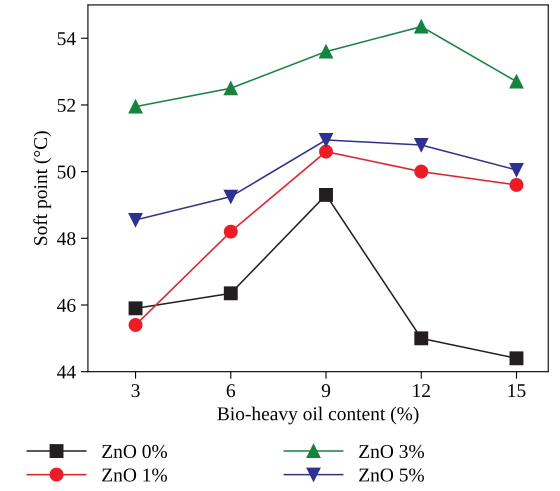 This screenshot has width=560, height=491. I want to click on legend-label: ZnO 5%, so click(391, 475).